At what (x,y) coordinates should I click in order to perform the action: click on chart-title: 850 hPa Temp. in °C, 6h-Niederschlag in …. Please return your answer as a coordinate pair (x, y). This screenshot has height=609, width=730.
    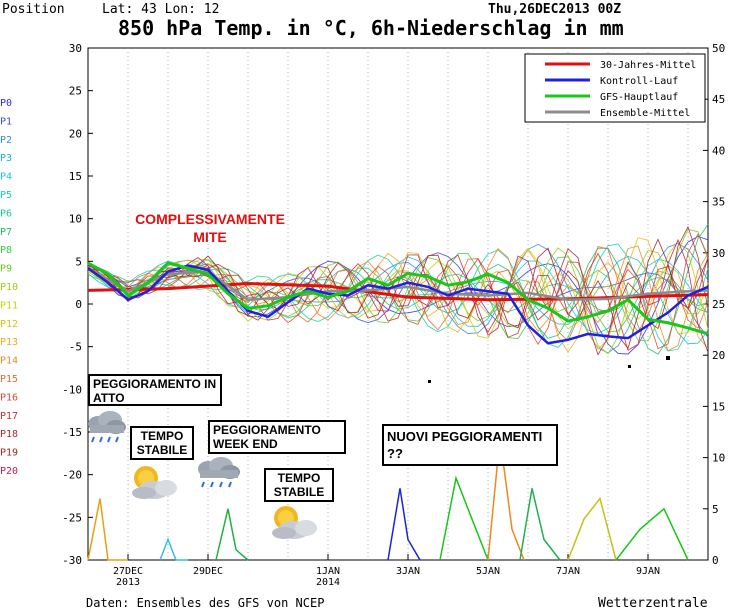
    Looking at the image, I should click on (371, 28).